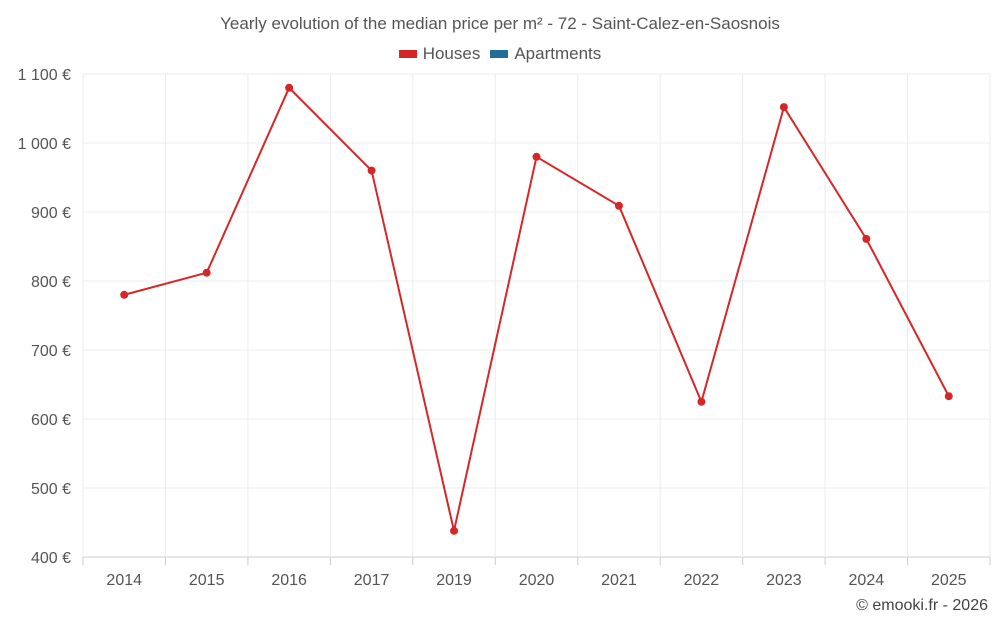 The image size is (1000, 625). I want to click on y-tick-label: 1 000 €, so click(44, 144).